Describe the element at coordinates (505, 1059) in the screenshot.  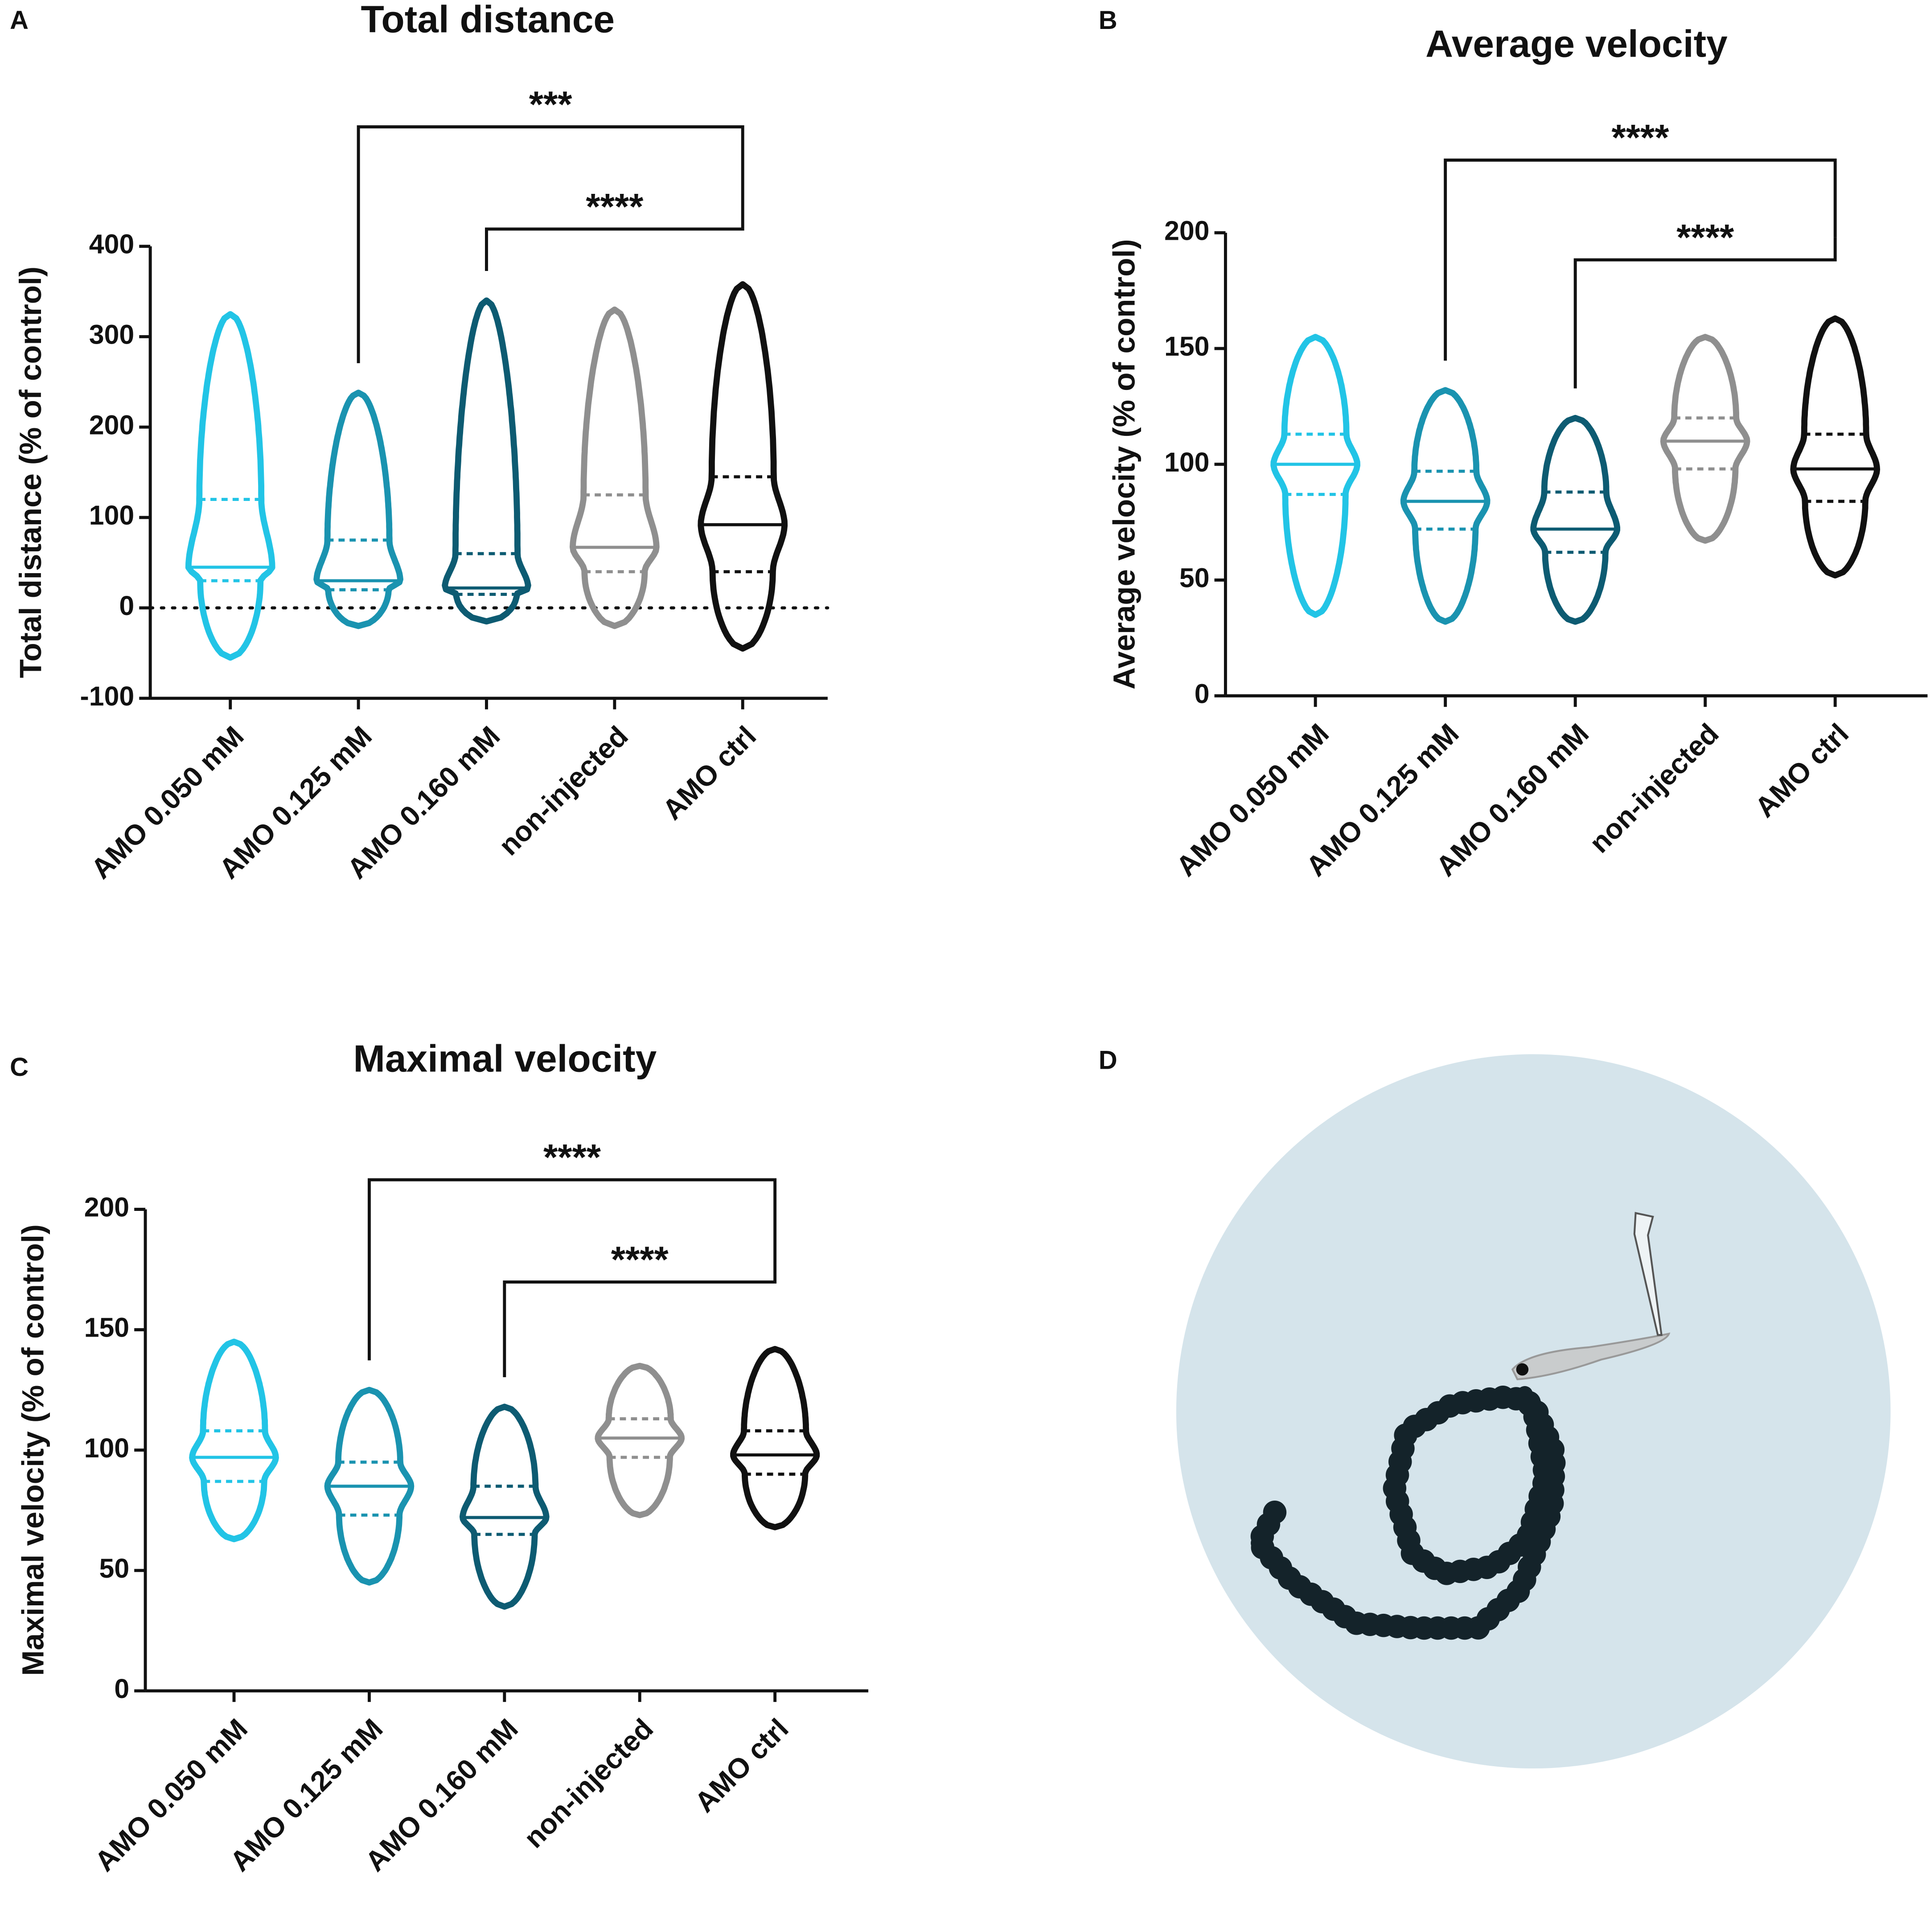
I see `chart-title: Maximal velocity` at that location.